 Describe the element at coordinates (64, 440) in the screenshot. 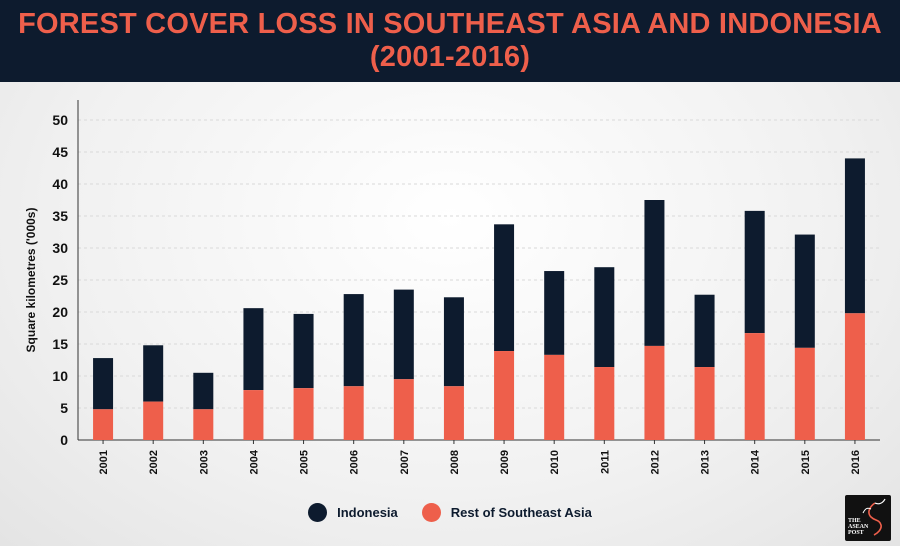

I see `y-tick-label: 0` at that location.